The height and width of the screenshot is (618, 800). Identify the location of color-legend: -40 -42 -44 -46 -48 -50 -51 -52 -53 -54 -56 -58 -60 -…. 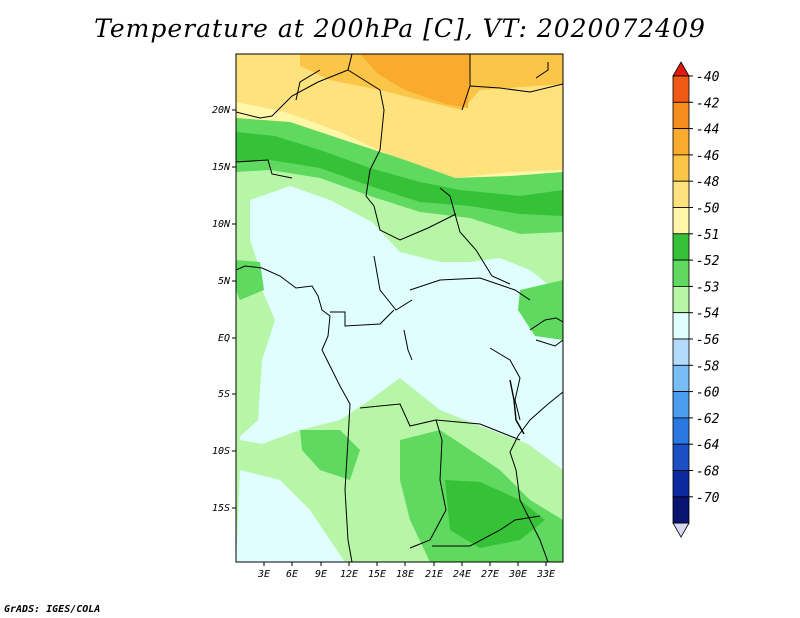
(696, 299).